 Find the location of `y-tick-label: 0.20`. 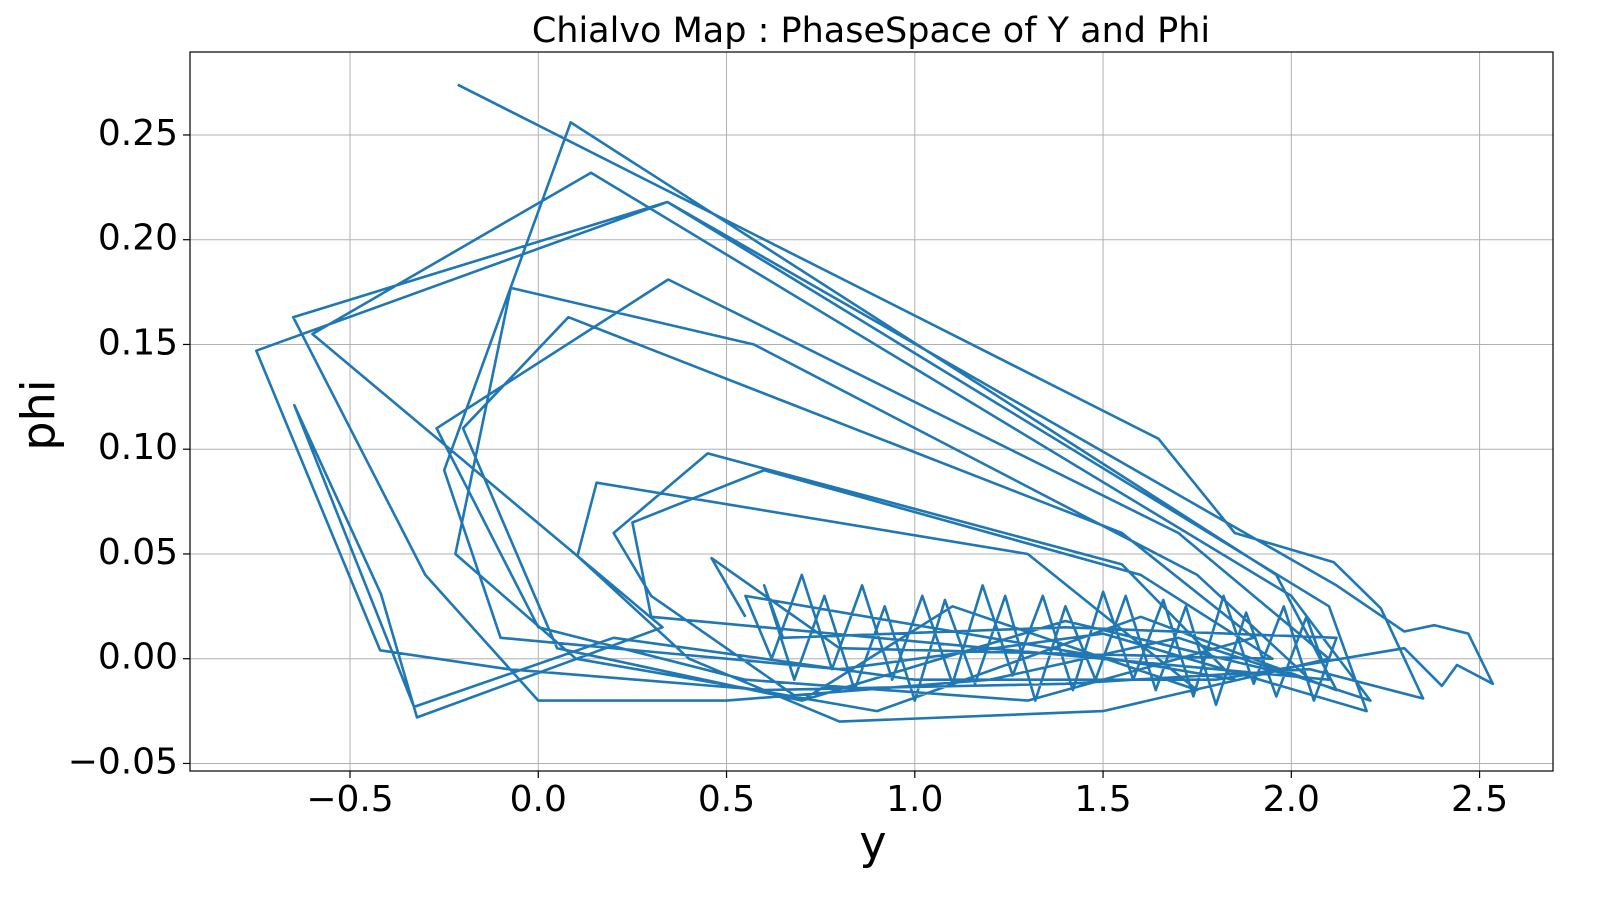

y-tick-label: 0.20 is located at coordinates (138, 238).